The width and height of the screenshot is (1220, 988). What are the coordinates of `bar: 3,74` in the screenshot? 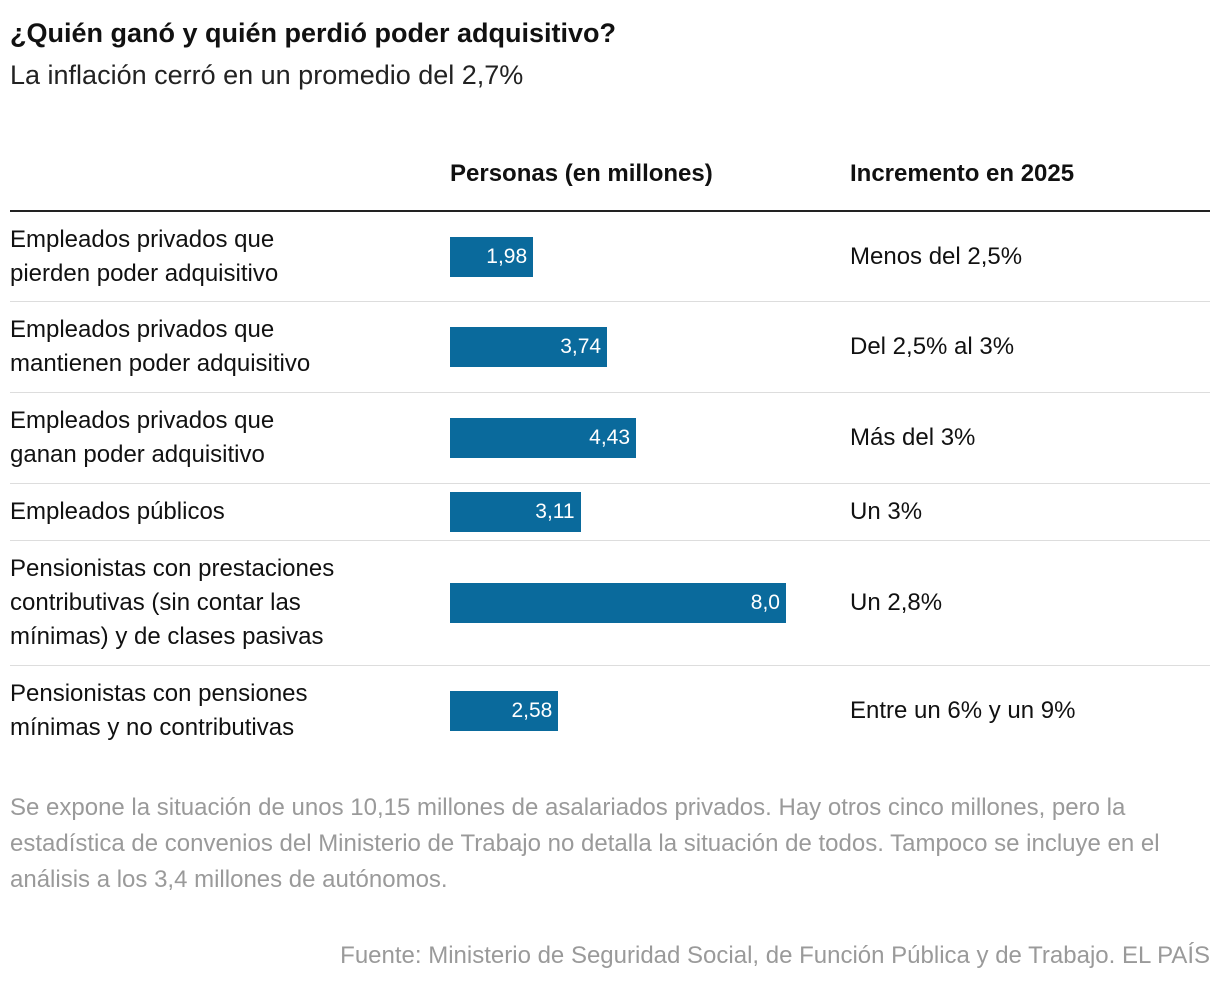 It's located at (529, 347).